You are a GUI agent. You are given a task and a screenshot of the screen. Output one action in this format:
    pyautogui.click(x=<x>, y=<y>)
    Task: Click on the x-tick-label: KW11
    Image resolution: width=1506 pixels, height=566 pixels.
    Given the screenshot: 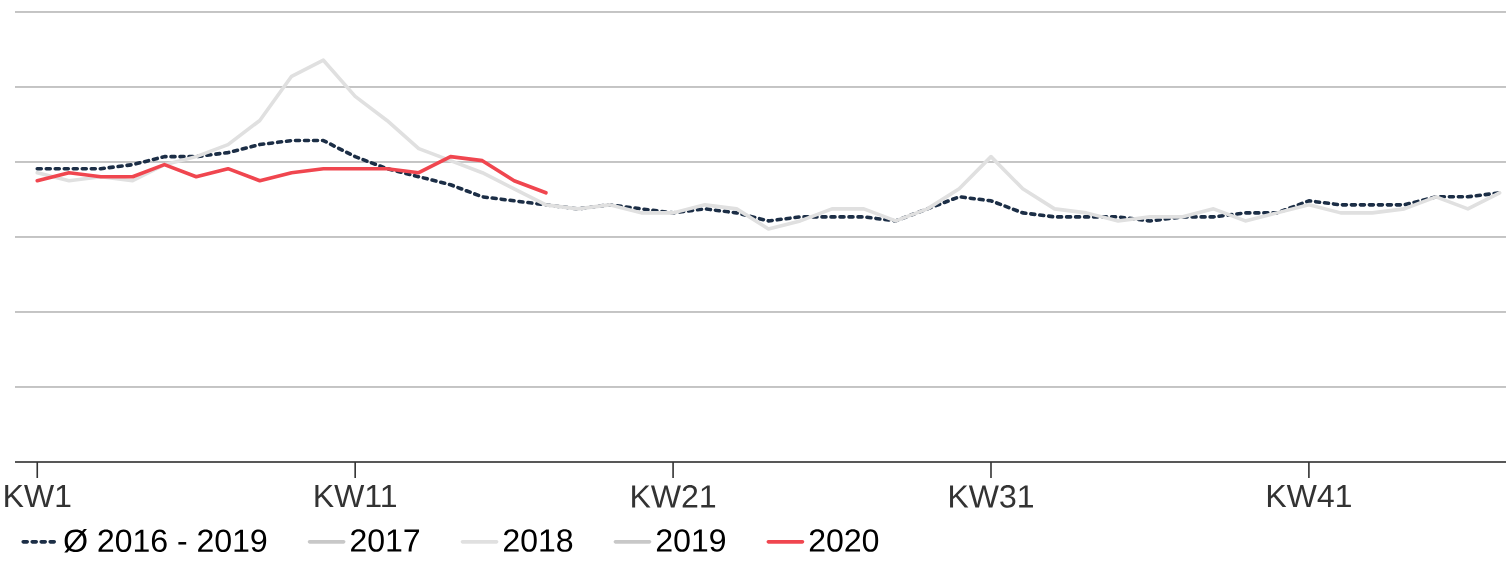 What is the action you would take?
    pyautogui.click(x=355, y=496)
    